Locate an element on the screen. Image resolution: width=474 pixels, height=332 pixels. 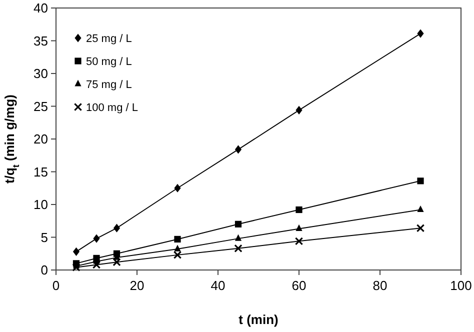
y-tick-label: 40 is located at coordinates (41, 8).